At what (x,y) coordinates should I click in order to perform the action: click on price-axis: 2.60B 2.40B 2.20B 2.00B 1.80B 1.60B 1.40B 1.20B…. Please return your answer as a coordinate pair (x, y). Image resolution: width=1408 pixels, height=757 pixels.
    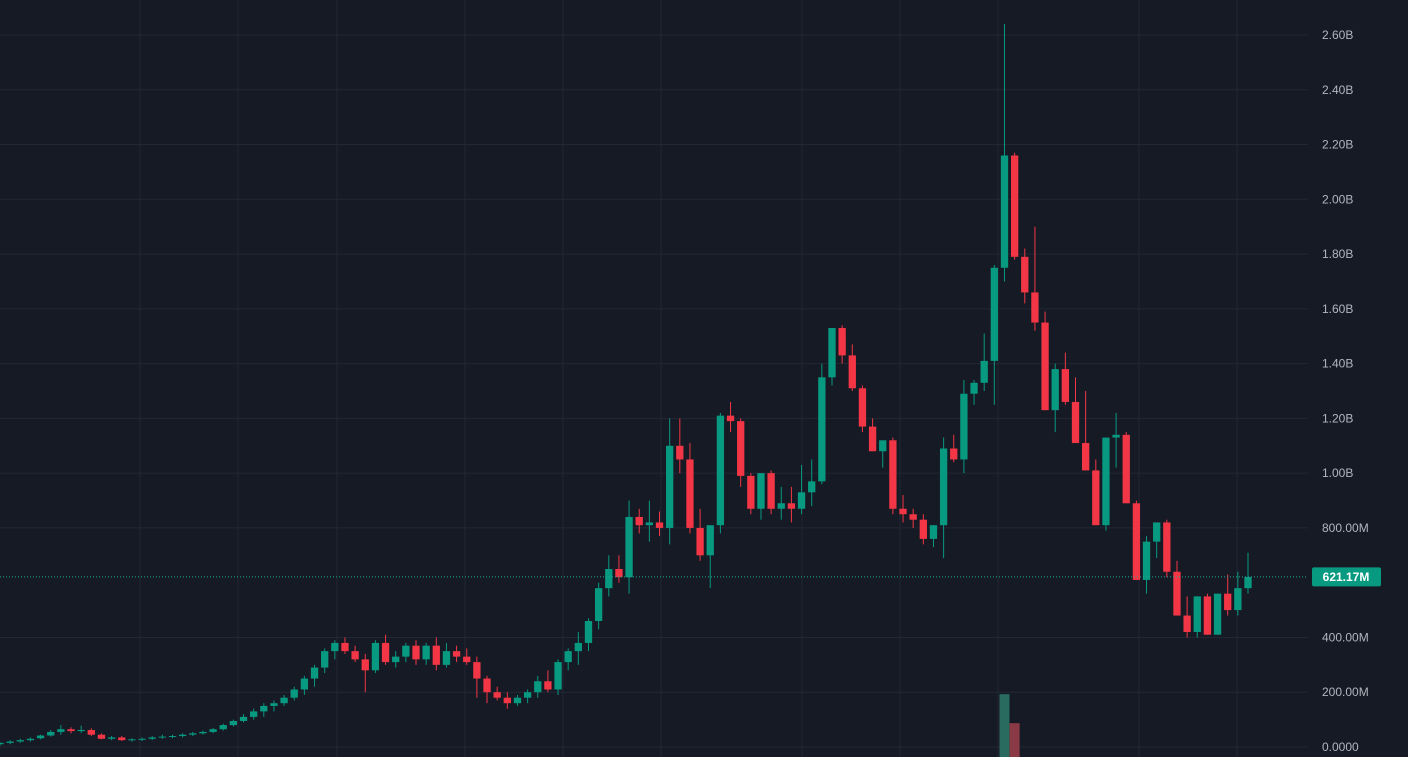
    Looking at the image, I should click on (1345, 391).